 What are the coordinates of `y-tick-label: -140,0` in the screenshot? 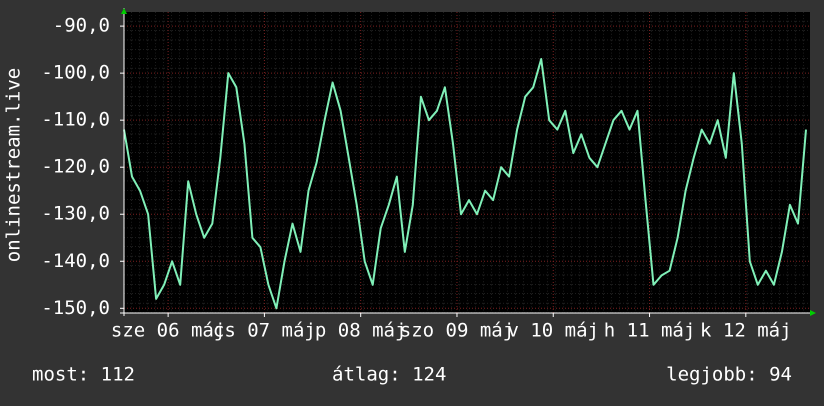 It's located at (75, 261).